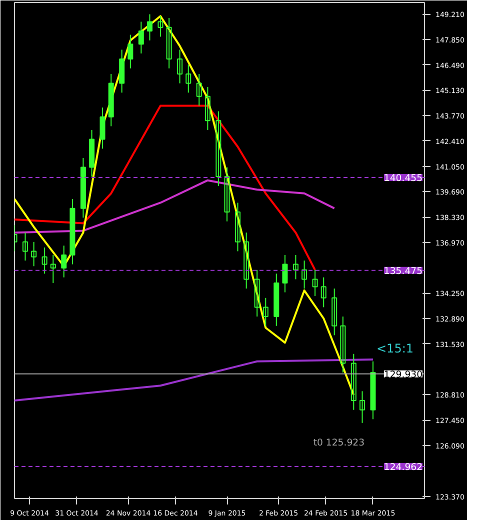 The height and width of the screenshot is (527, 500). Describe the element at coordinates (395, 349) in the screenshot. I see `annotation: <15:1` at that location.